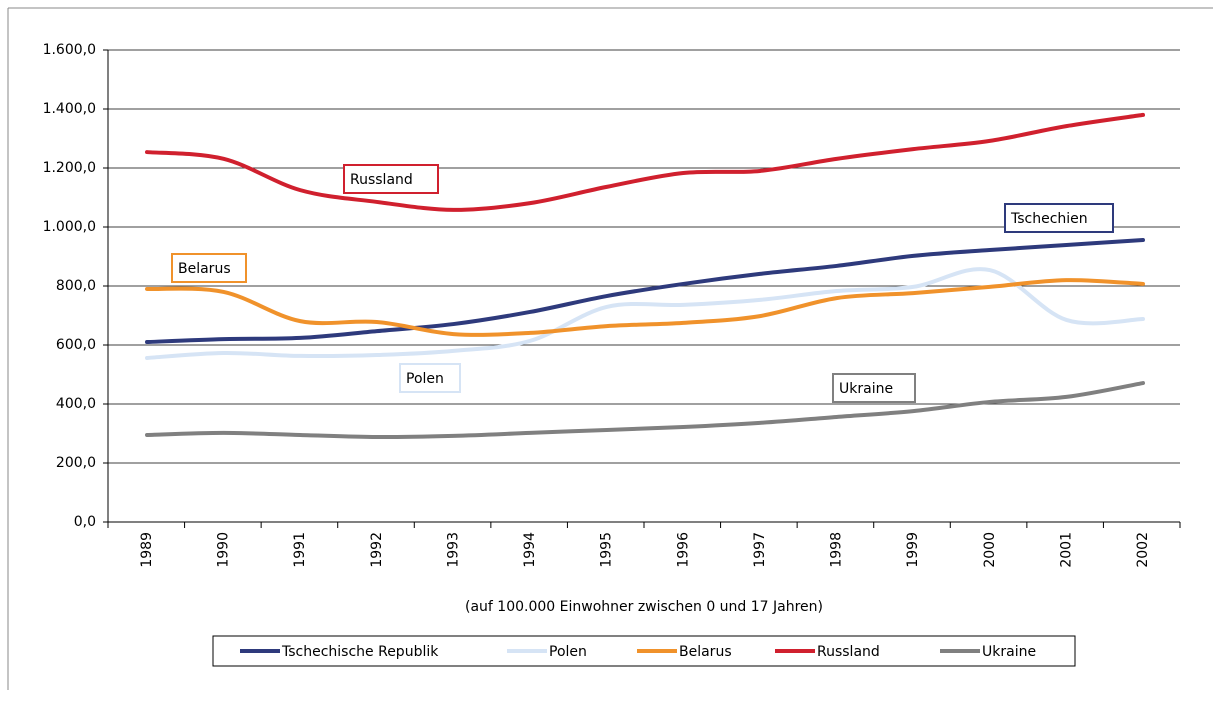 This screenshot has height=702, width=1213. Describe the element at coordinates (204, 269) in the screenshot. I see `annotation: Belarus` at that location.